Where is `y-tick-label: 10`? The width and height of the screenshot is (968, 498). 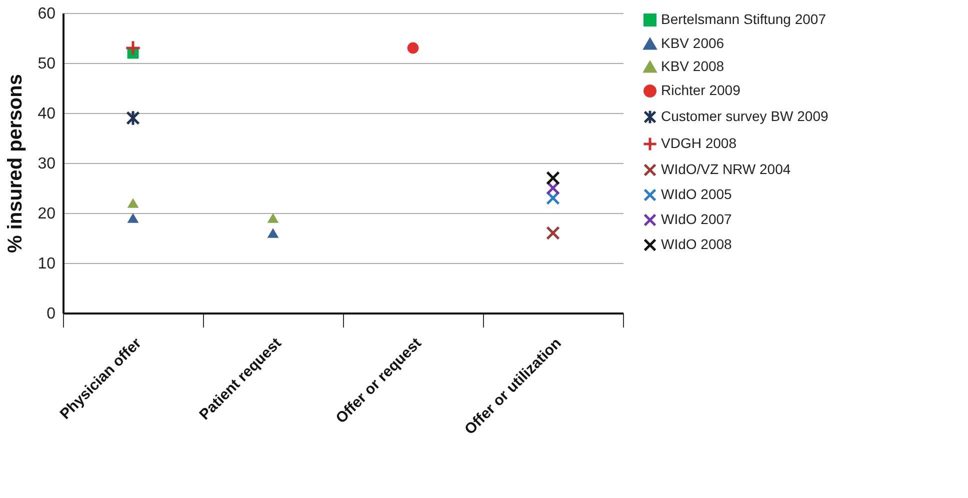
y-tick-label: 10 is located at coordinates (47, 264).